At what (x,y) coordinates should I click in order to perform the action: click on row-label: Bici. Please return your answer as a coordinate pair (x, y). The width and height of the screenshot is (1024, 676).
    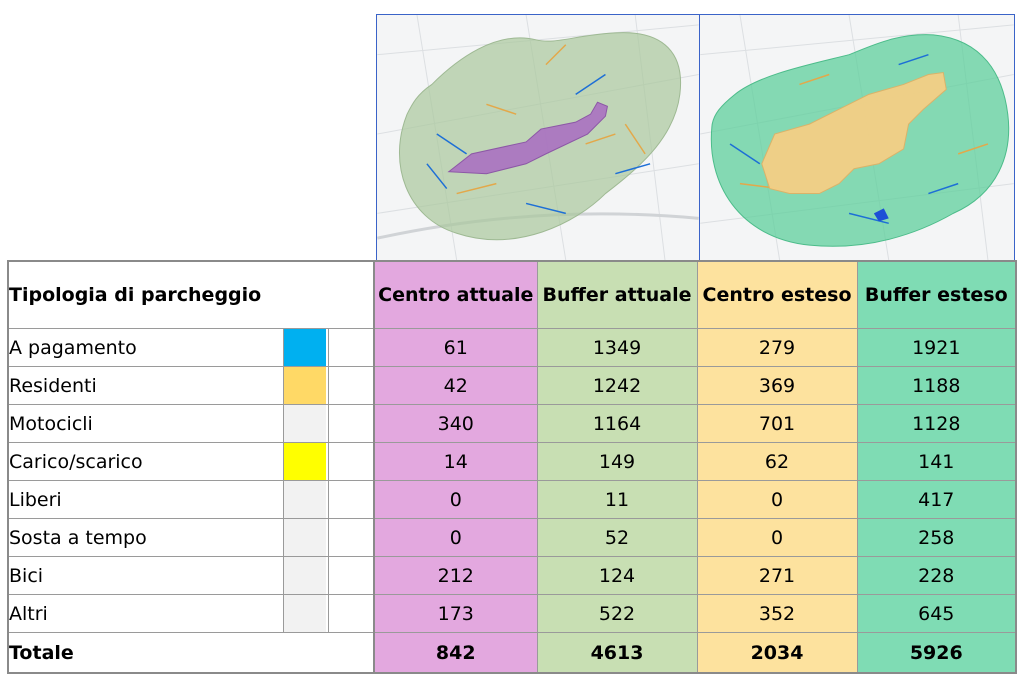
    Looking at the image, I should click on (145, 575).